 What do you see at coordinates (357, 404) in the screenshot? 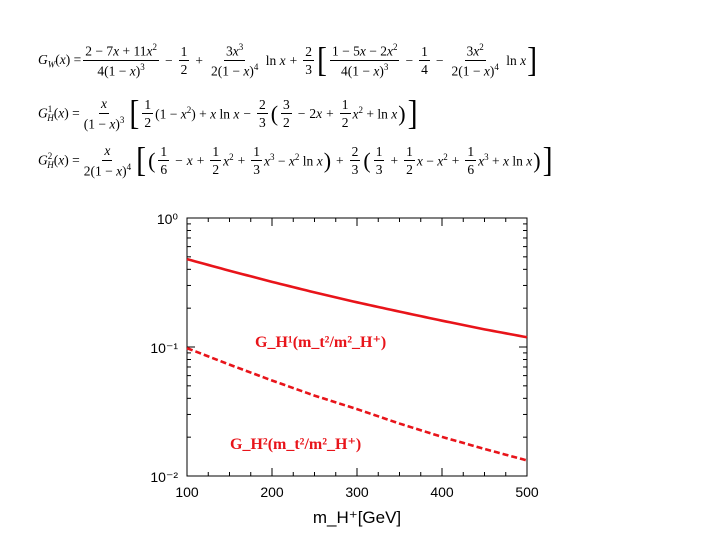
I see `series-line-gh2` at bounding box center [357, 404].